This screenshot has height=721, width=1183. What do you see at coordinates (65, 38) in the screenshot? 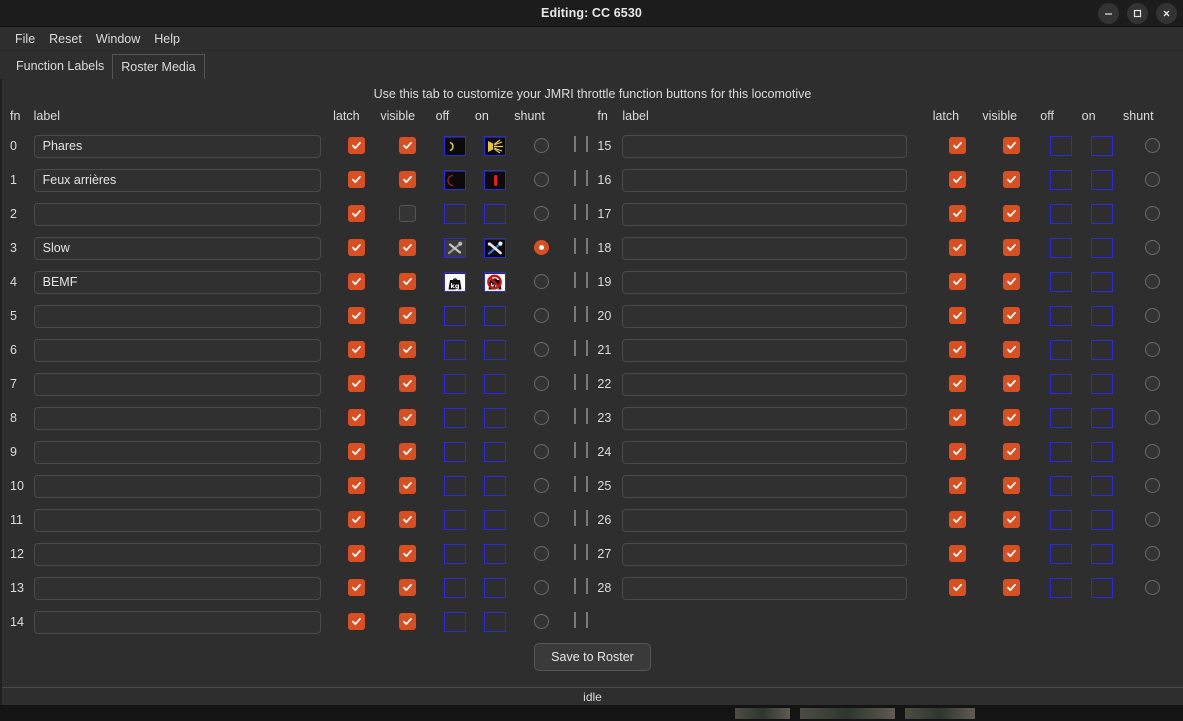
I see `menu-reset: Reset` at bounding box center [65, 38].